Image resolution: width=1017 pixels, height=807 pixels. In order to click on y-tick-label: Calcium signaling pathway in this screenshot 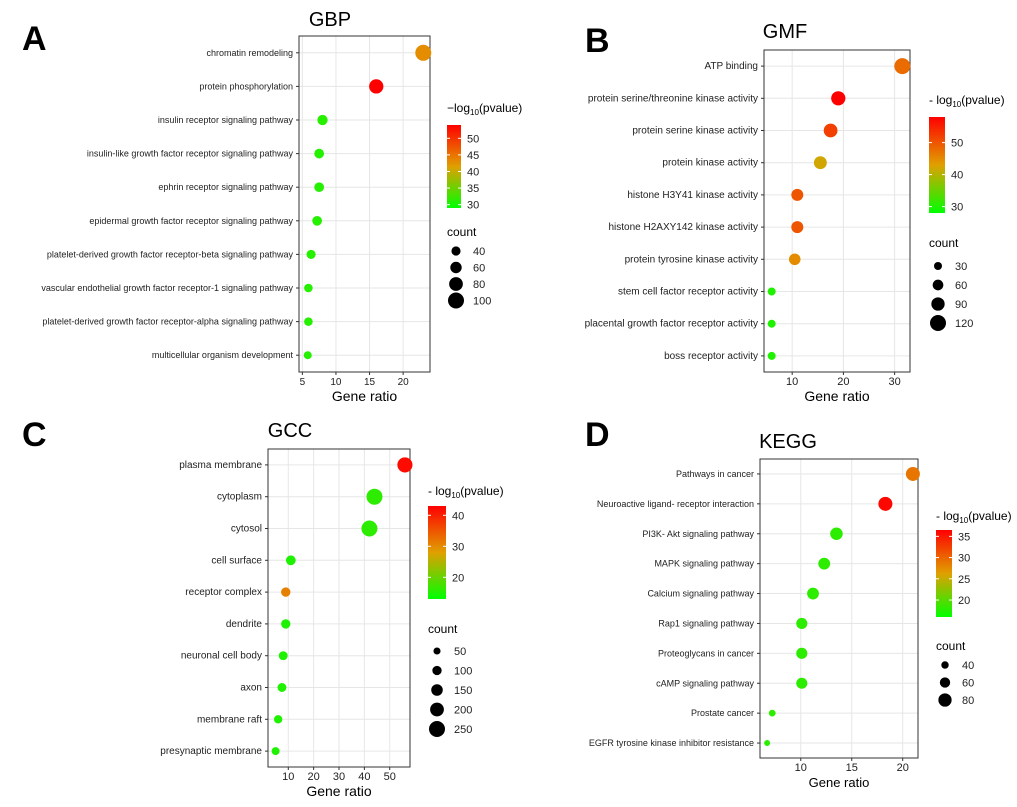, I will do `click(700, 594)`.